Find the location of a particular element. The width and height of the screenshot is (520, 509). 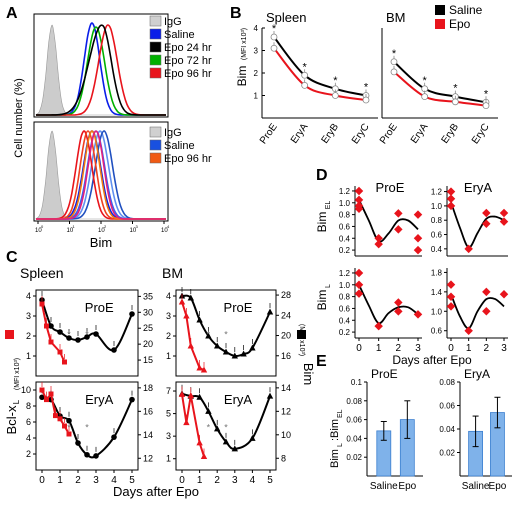

y-tick-label: 0.08 is located at coordinates (354, 401).